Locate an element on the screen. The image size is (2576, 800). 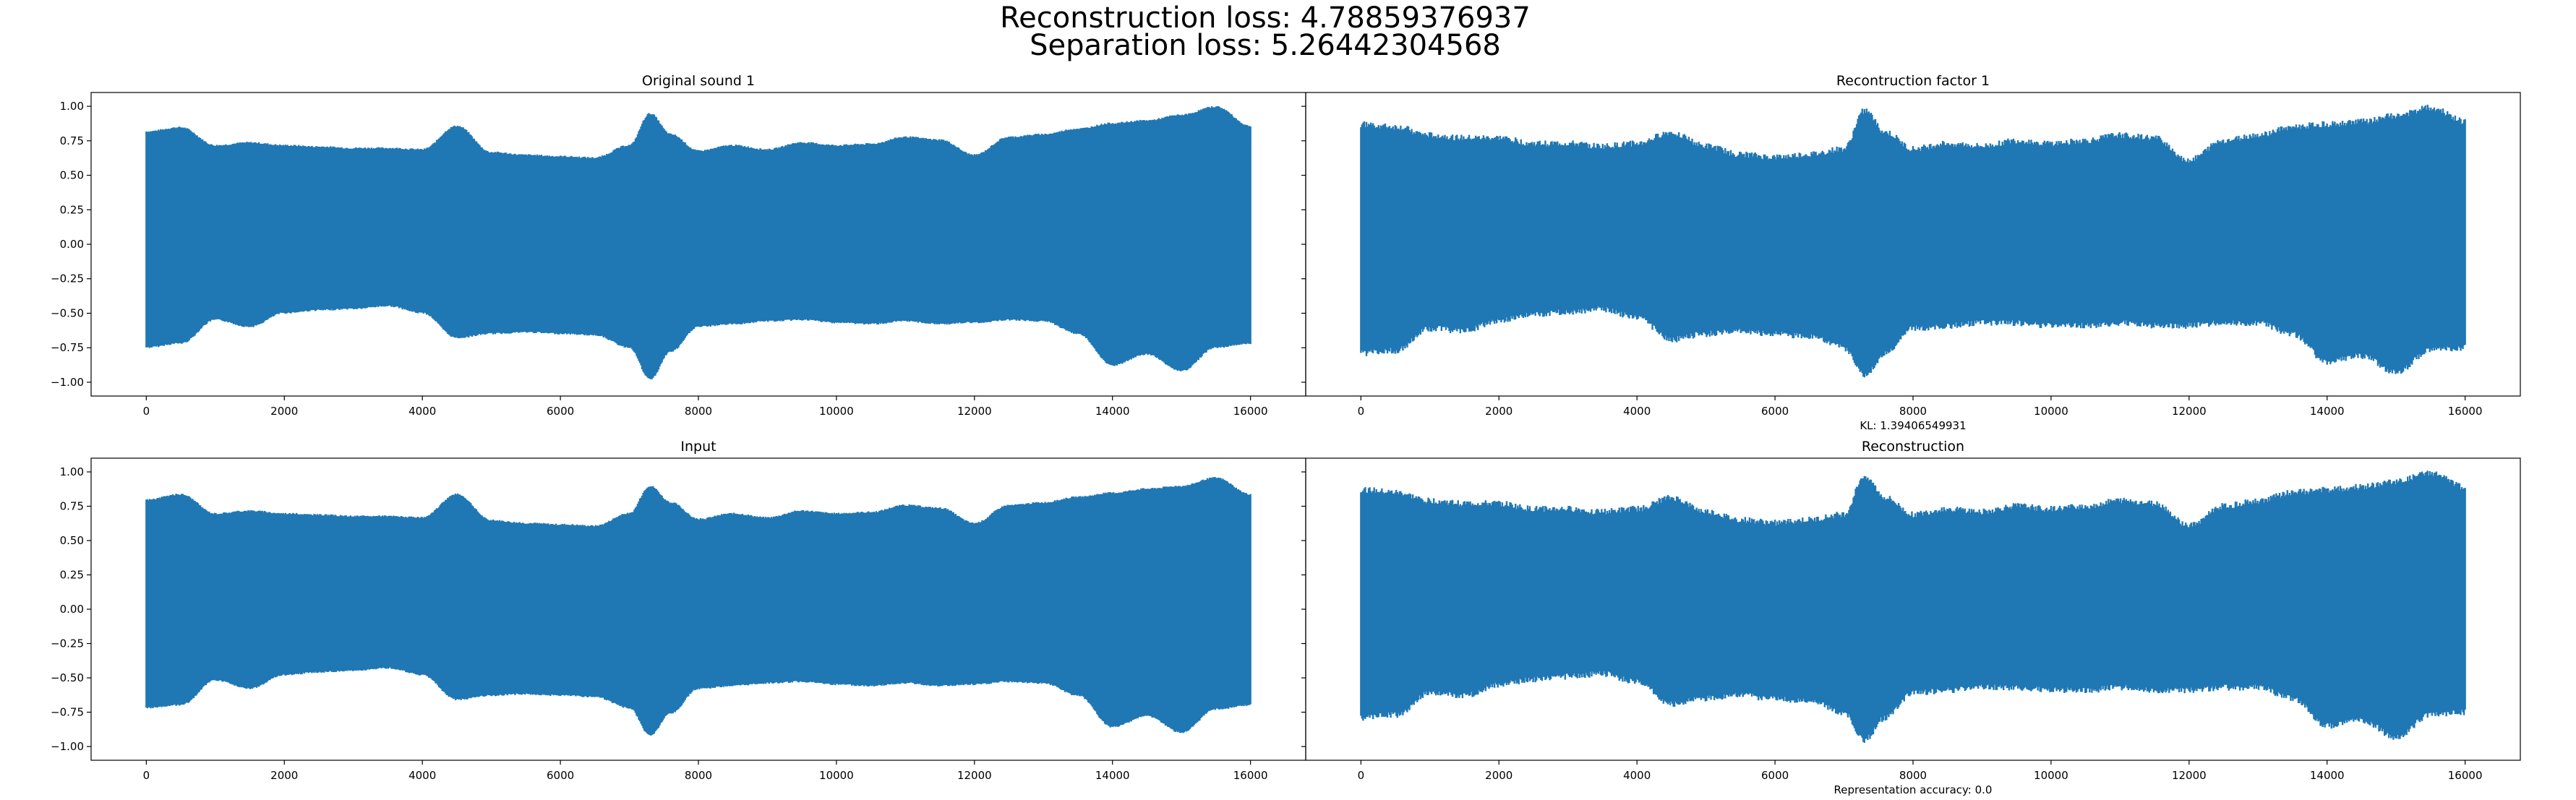
suptitle-line-2: Separation loss: 5.26442304568 is located at coordinates (1265, 45).